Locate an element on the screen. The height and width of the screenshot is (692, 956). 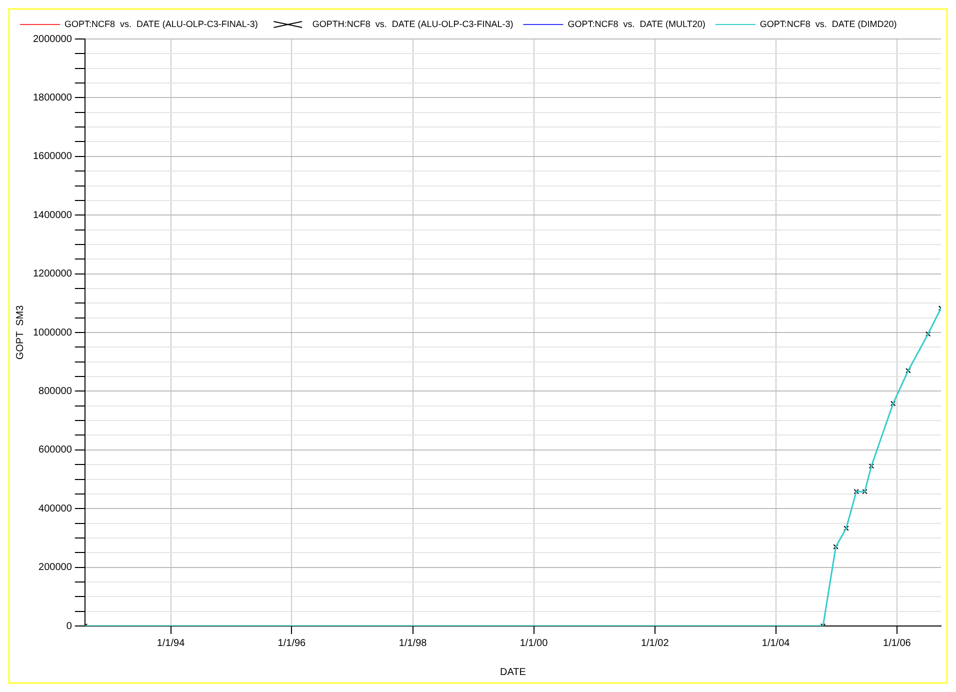
y-tick-label: 1400000 is located at coordinates (52, 215).